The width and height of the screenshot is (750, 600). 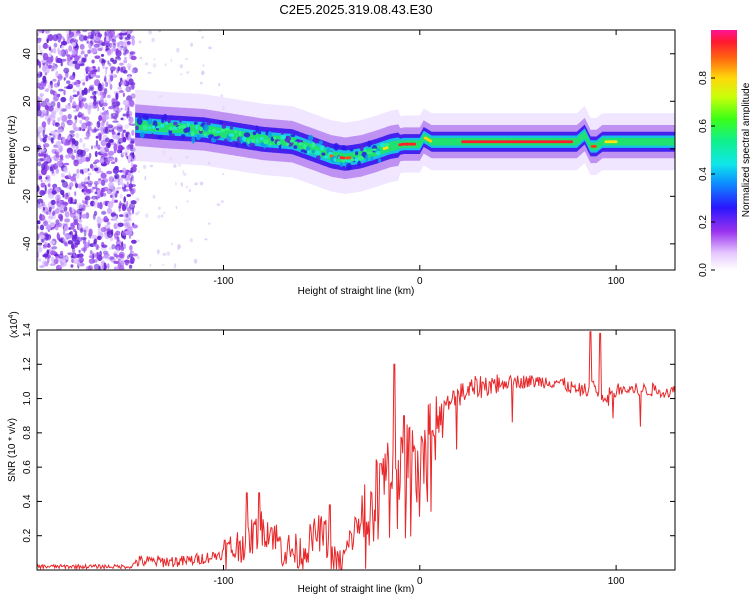 I want to click on spectral-peak, so click(x=331, y=156).